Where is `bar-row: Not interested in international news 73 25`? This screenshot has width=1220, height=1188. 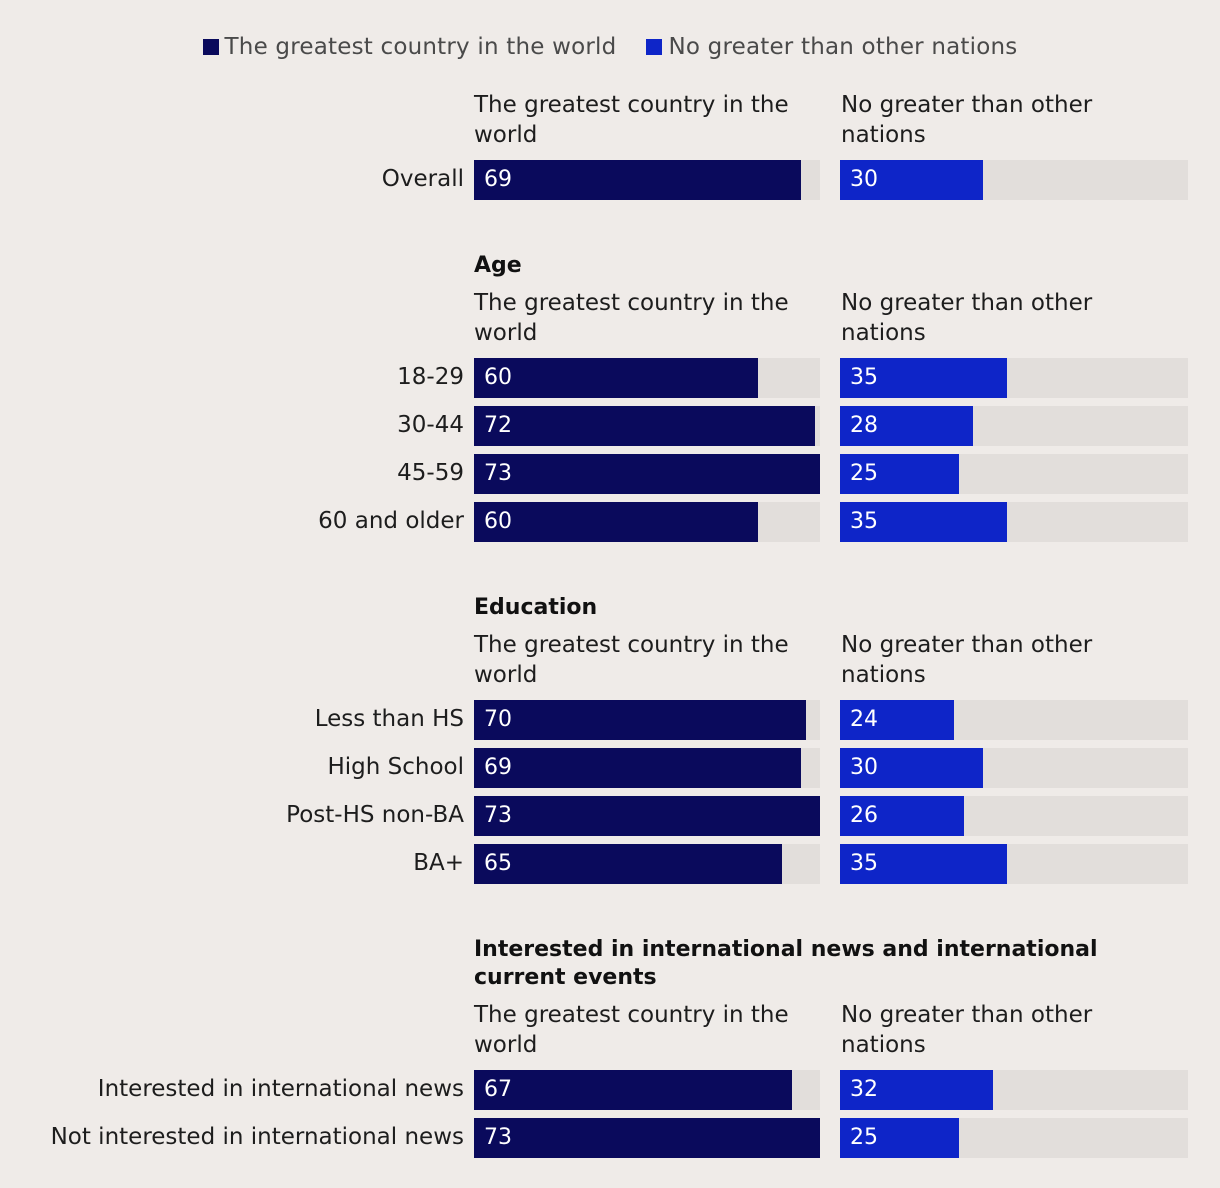
bar-row: Not interested in international news 73 25 is located at coordinates (610, 1138).